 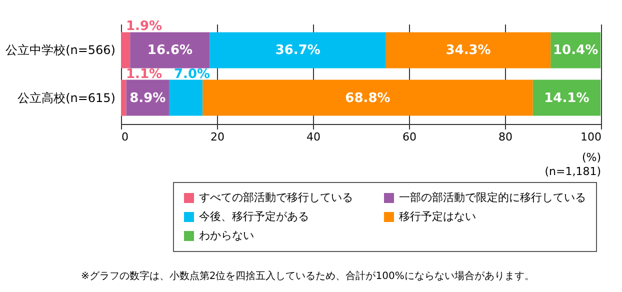 I want to click on text: ※グラフの数字は、小数点第2位を四捨五入しているため、合計が100%にならない場合があります。, so click(x=307, y=276).